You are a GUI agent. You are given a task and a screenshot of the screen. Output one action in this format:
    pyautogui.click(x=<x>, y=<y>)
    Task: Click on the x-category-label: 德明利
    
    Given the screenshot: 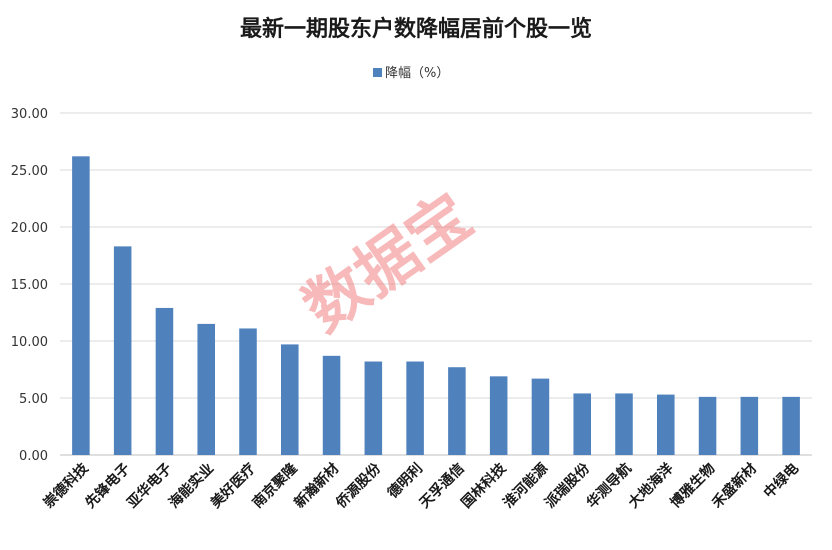 What is the action you would take?
    pyautogui.click(x=405, y=481)
    